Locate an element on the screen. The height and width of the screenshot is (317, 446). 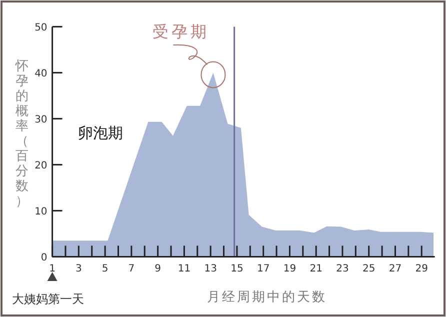
y-tick-label: 0 is located at coordinates (44, 258).